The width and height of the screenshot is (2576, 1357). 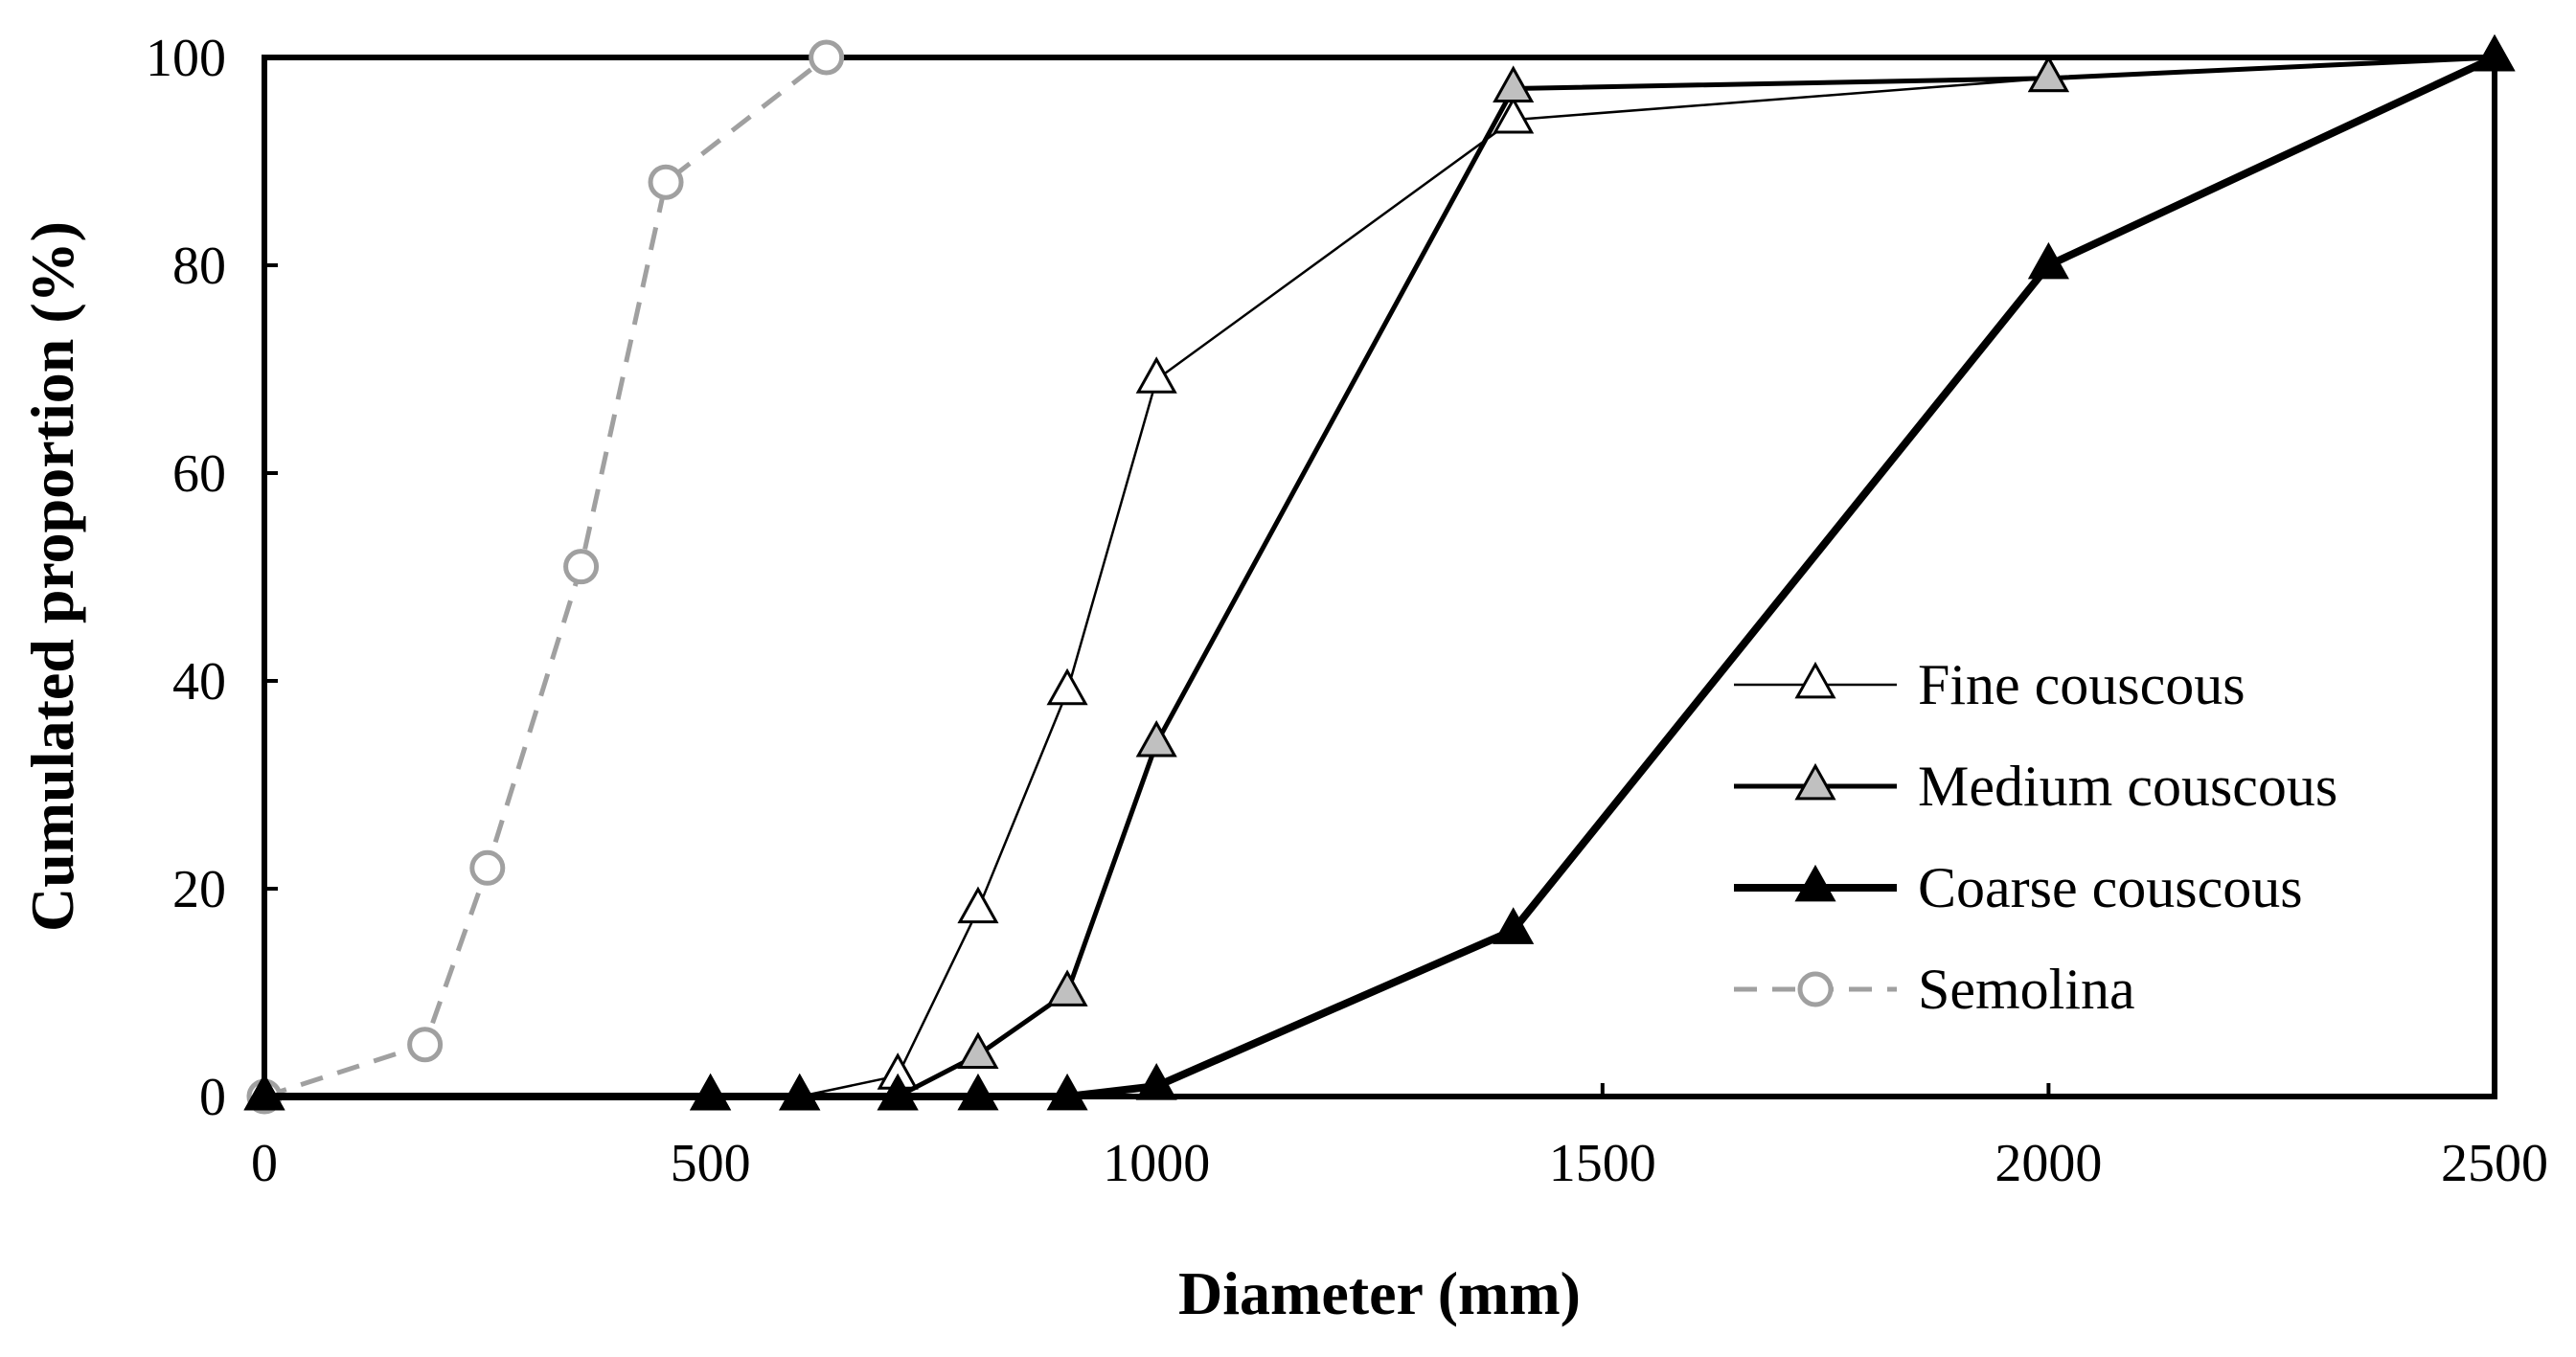 What do you see at coordinates (2081, 684) in the screenshot?
I see `legend-label: Fine couscous` at bounding box center [2081, 684].